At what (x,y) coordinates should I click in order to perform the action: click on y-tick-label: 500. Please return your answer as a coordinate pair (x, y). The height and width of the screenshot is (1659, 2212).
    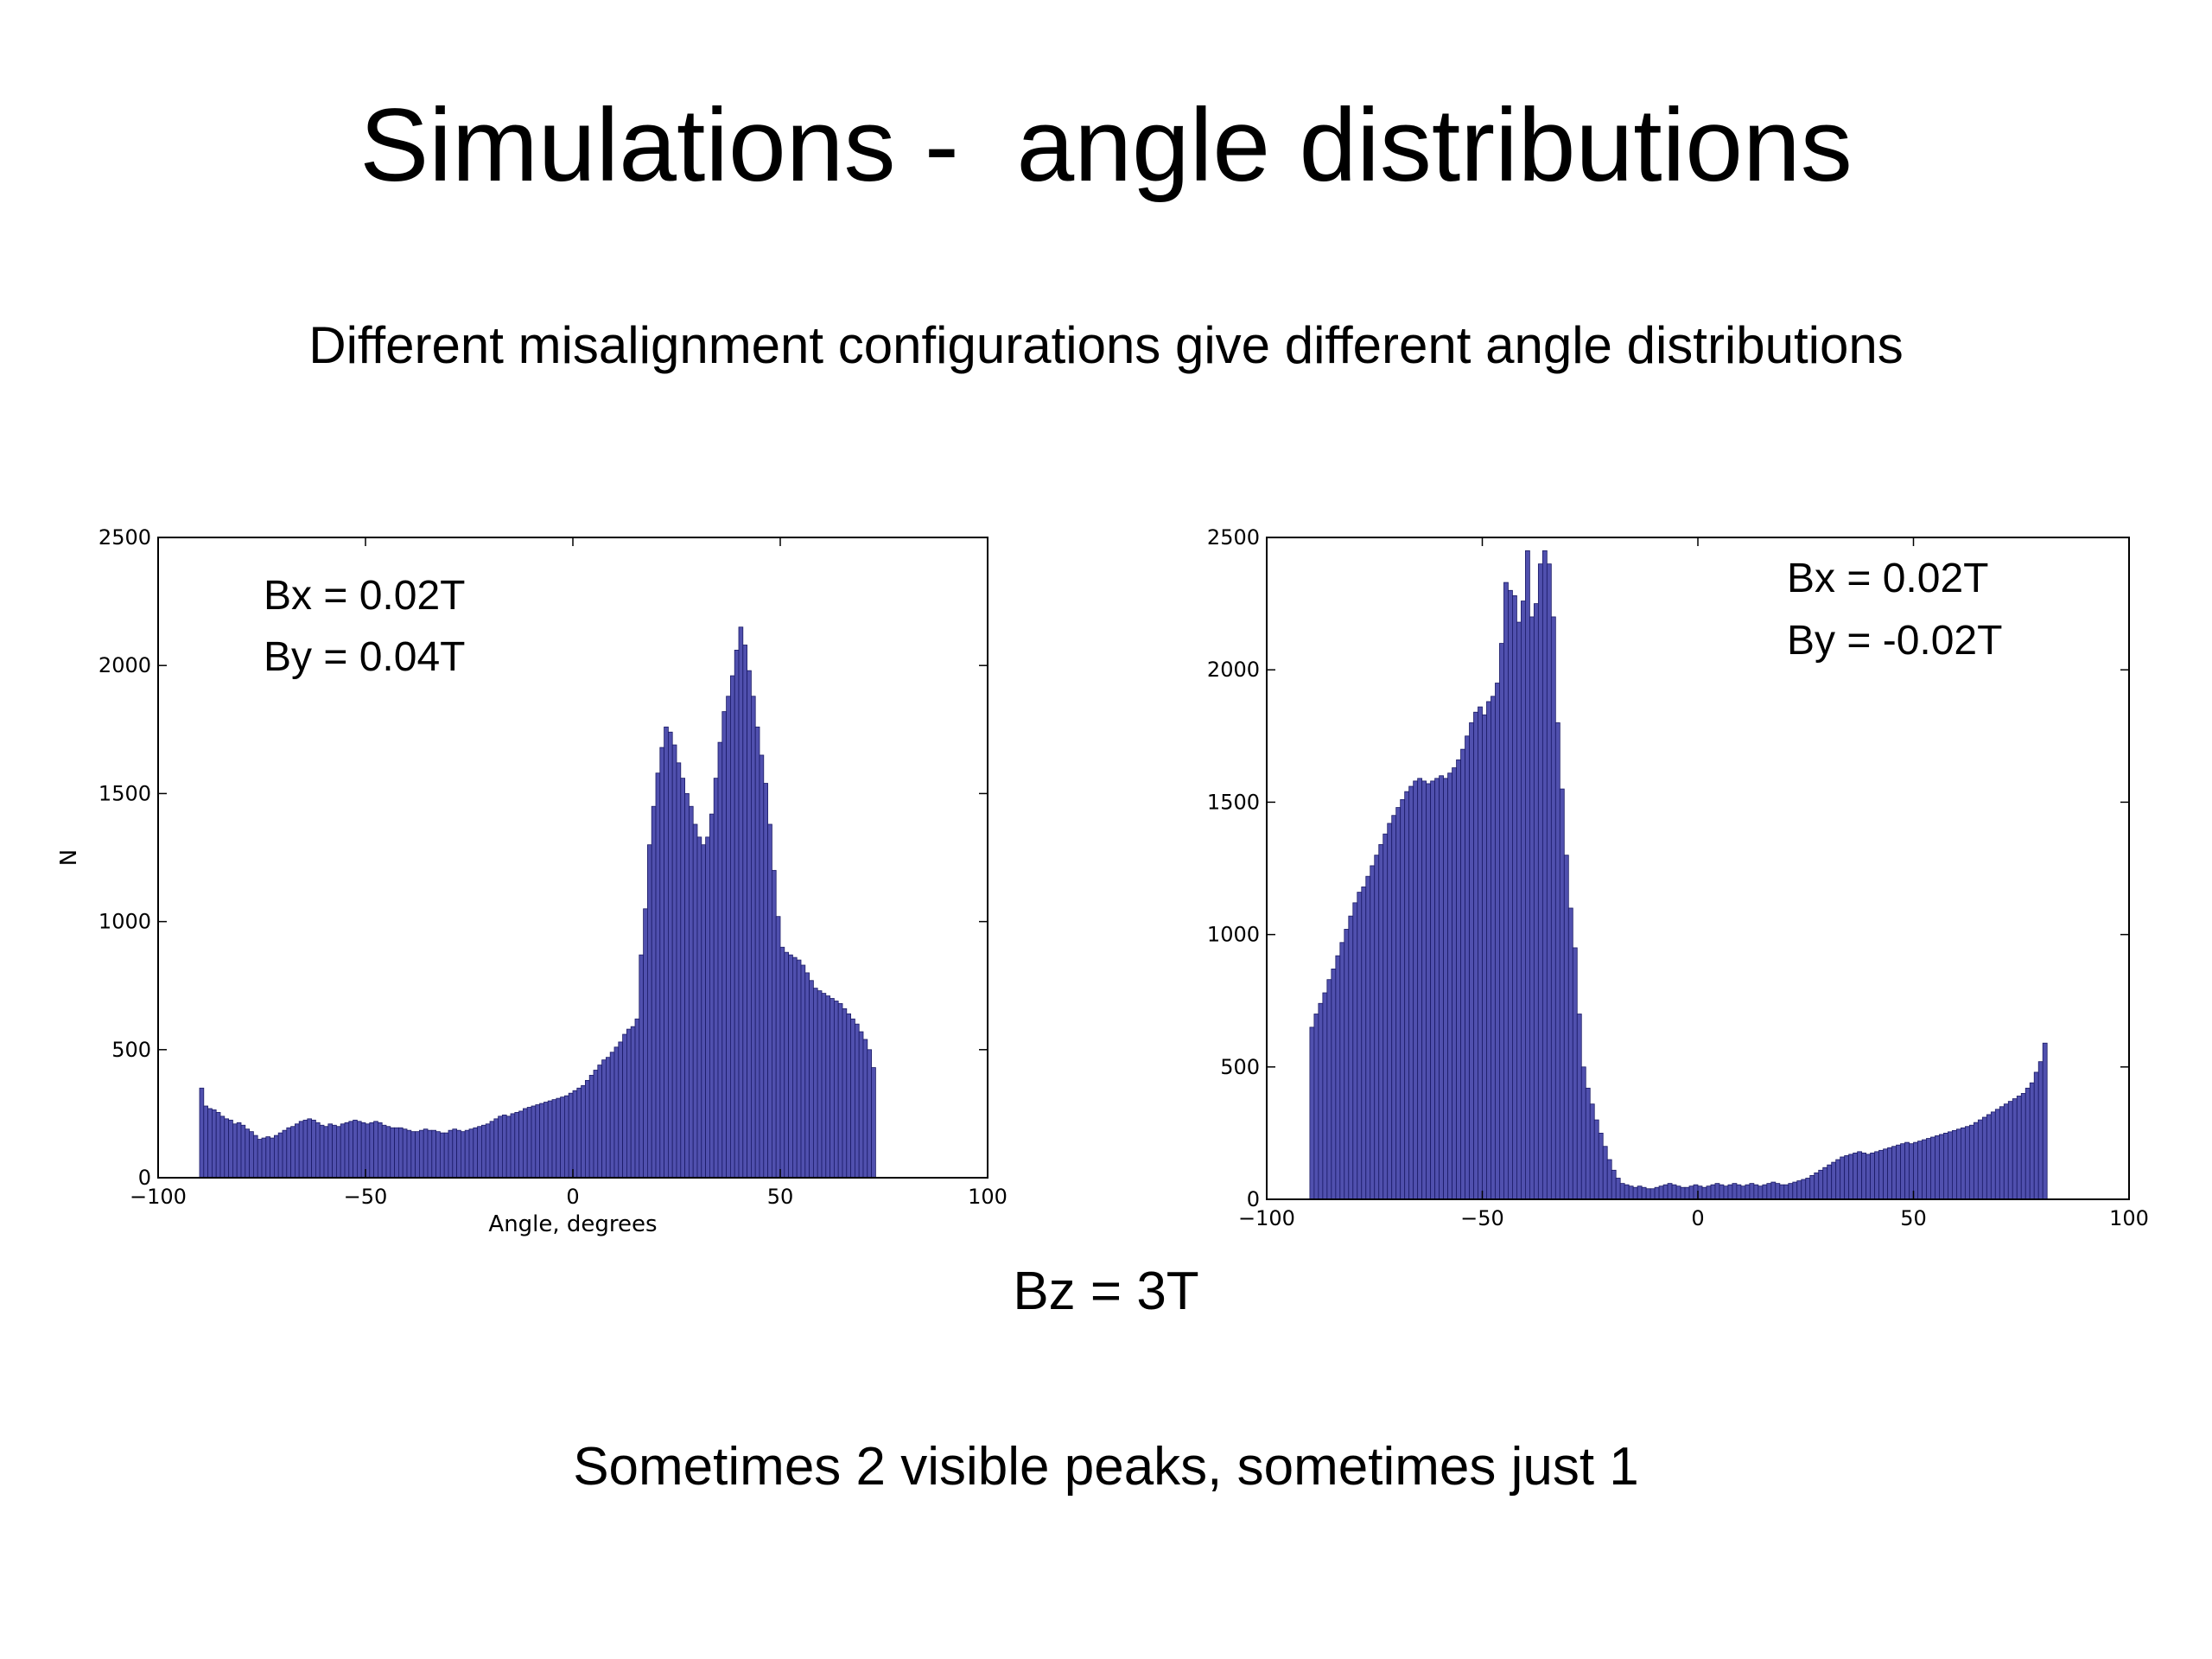
    Looking at the image, I should click on (1240, 1067).